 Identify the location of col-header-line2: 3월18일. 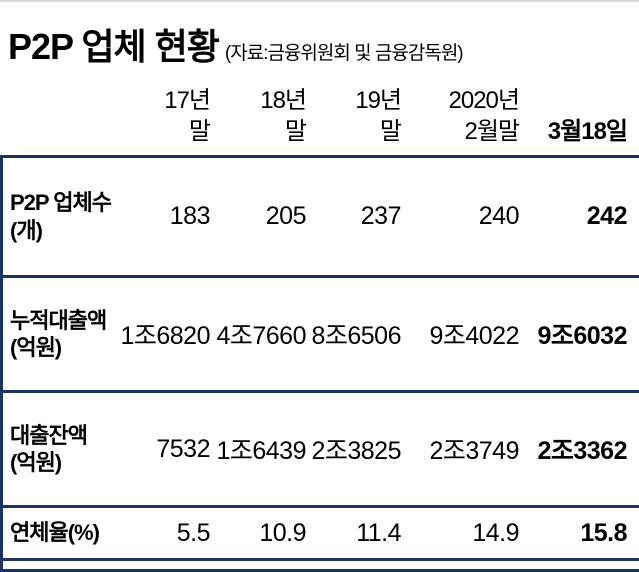
(587, 131).